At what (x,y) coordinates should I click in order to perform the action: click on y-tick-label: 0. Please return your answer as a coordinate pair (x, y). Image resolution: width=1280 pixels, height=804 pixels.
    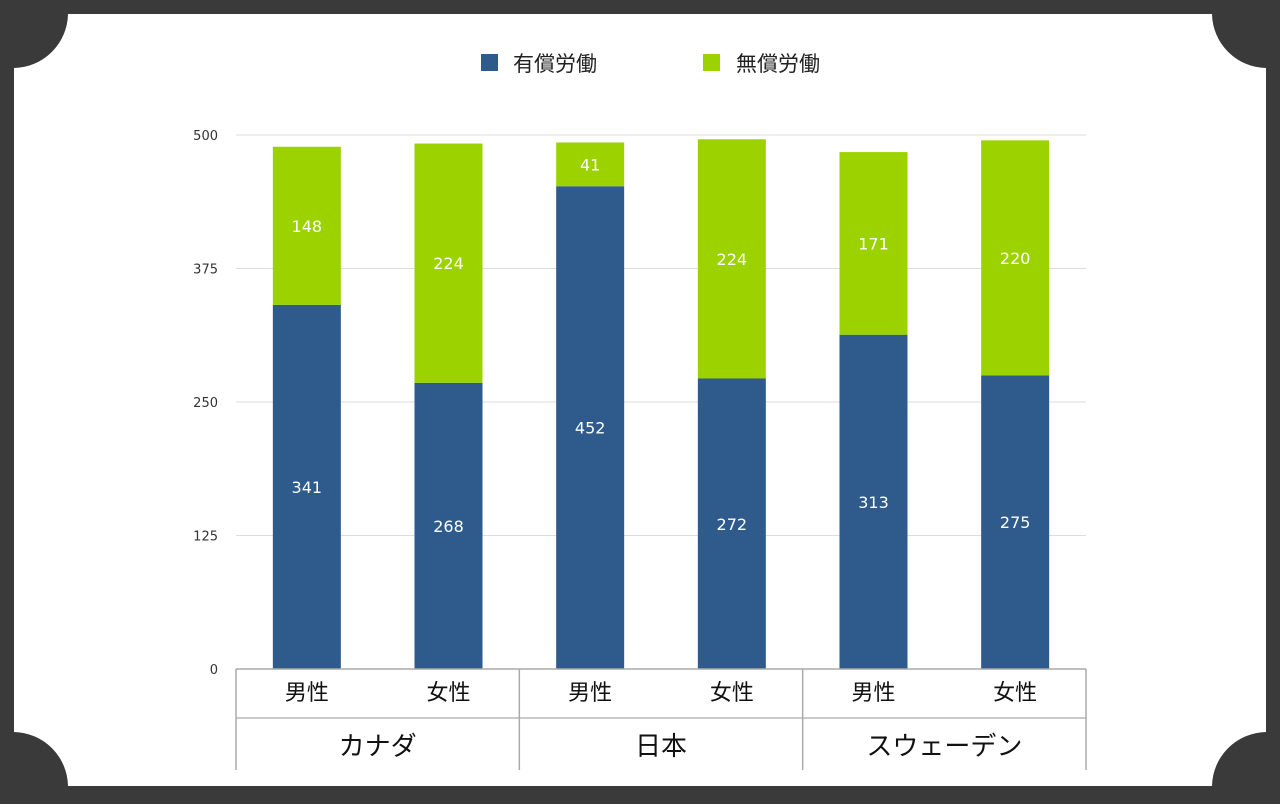
    Looking at the image, I should click on (214, 670).